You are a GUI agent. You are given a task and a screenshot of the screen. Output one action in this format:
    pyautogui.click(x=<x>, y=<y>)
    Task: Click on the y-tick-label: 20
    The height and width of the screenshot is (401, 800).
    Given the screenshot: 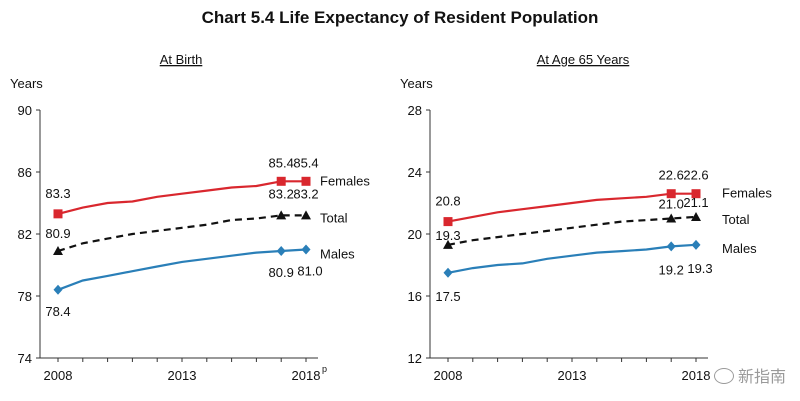 What is the action you would take?
    pyautogui.click(x=415, y=234)
    